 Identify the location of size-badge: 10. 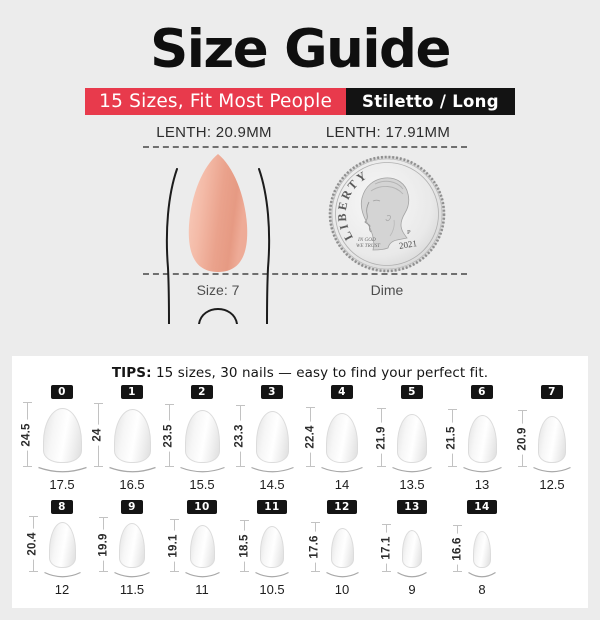
(202, 507).